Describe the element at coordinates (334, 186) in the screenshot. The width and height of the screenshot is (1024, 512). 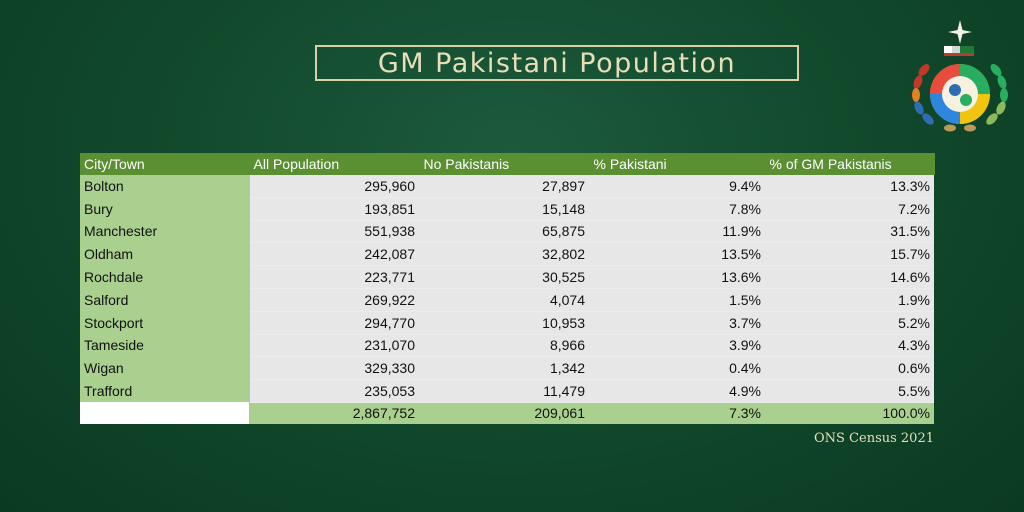
I see `value-cell: 295,960` at that location.